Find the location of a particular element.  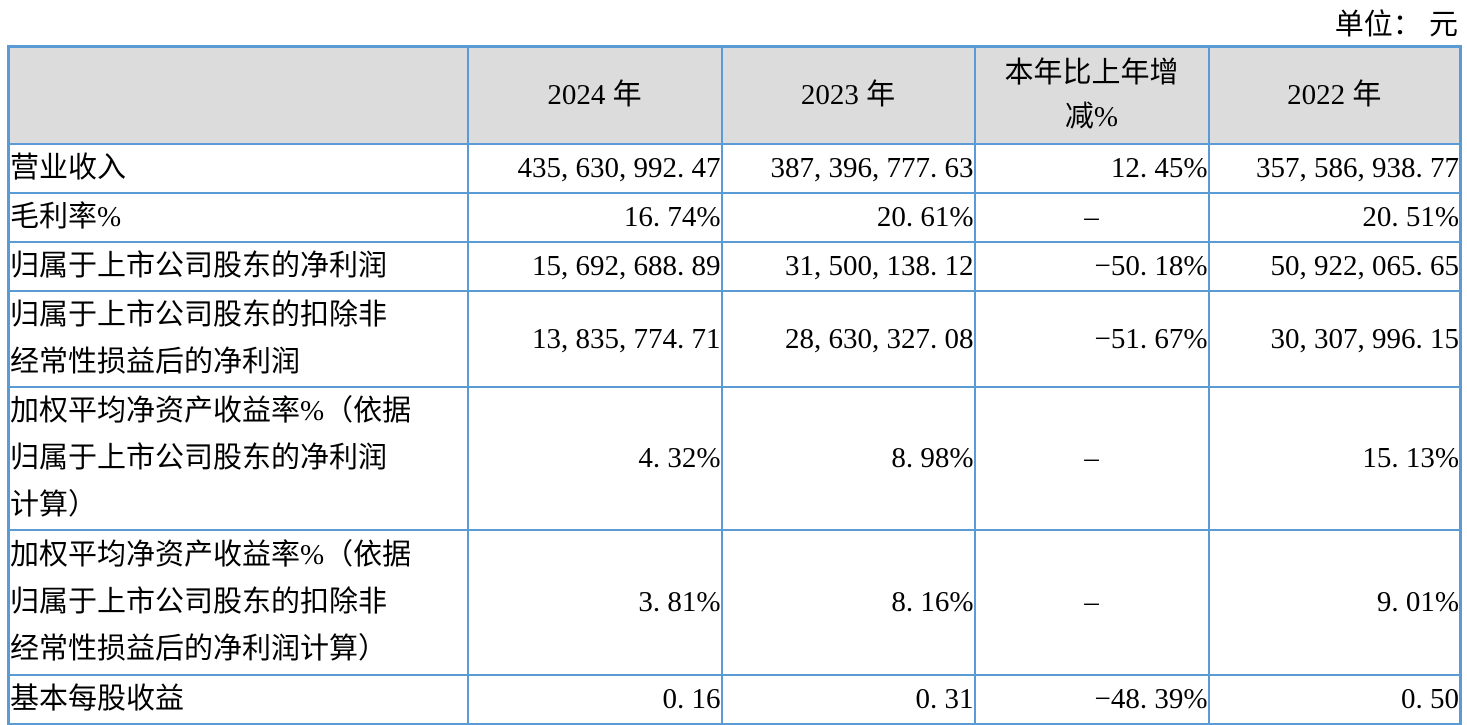

header-row: 2024 年 2023 年 本年比上年增 减% 2022 年 is located at coordinates (734, 95).